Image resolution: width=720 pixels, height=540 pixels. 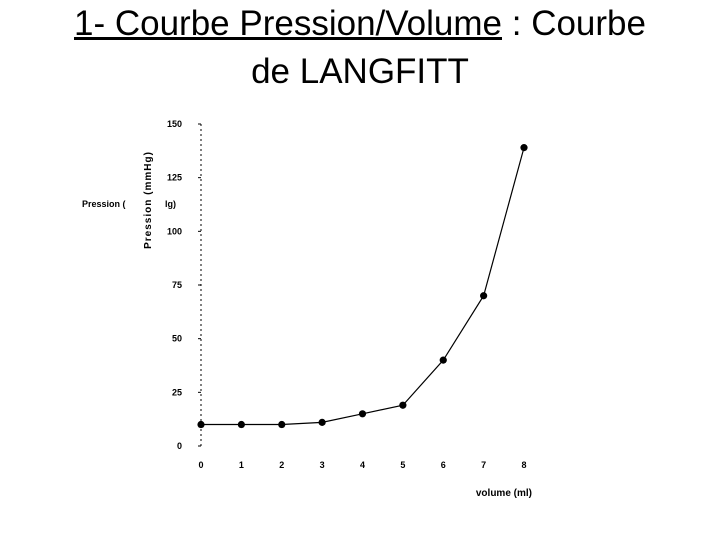 What do you see at coordinates (177, 339) in the screenshot?
I see `y-tick-label: 50` at bounding box center [177, 339].